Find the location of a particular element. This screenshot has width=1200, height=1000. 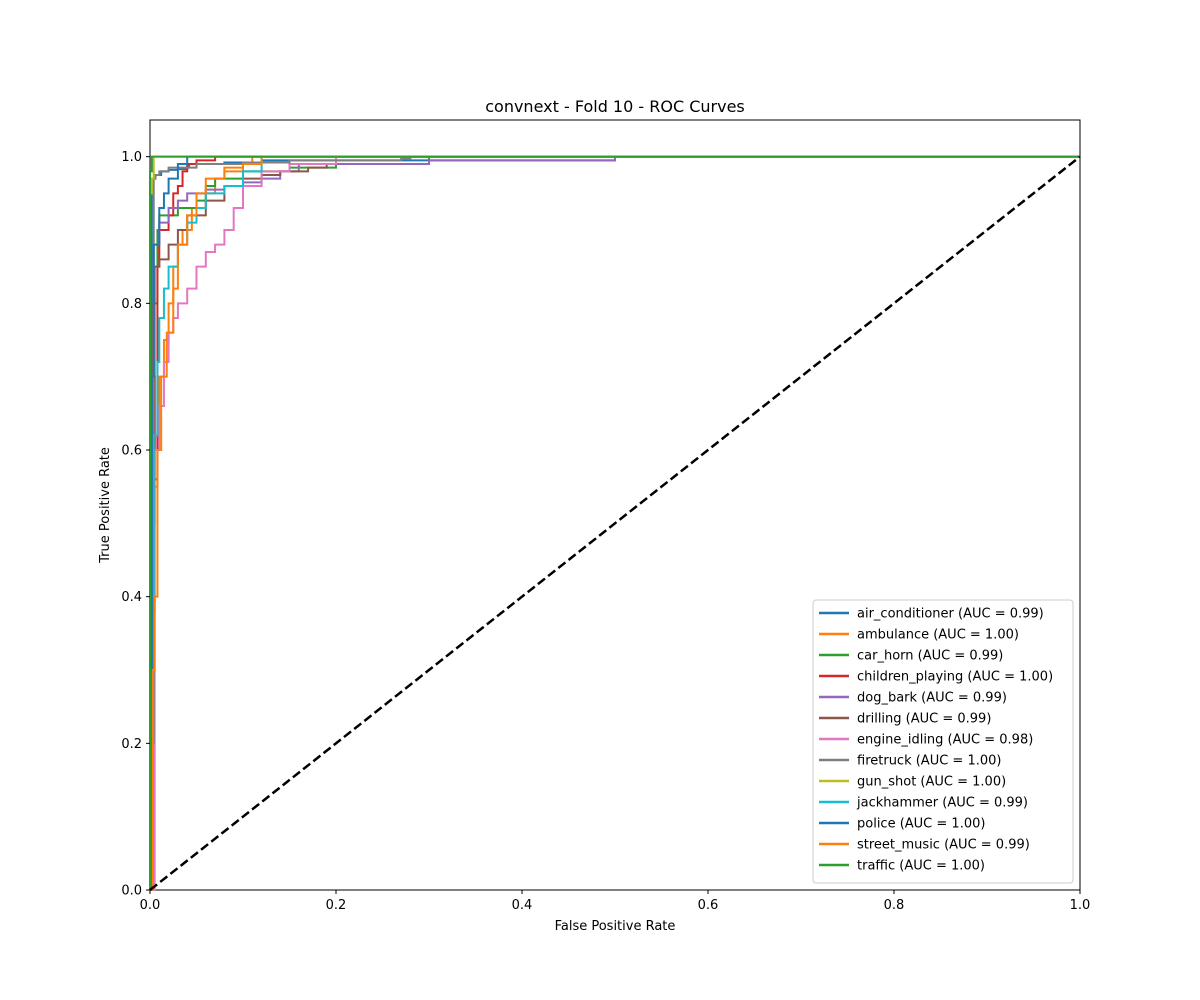

x-tick-label: 1.0 is located at coordinates (1080, 905).